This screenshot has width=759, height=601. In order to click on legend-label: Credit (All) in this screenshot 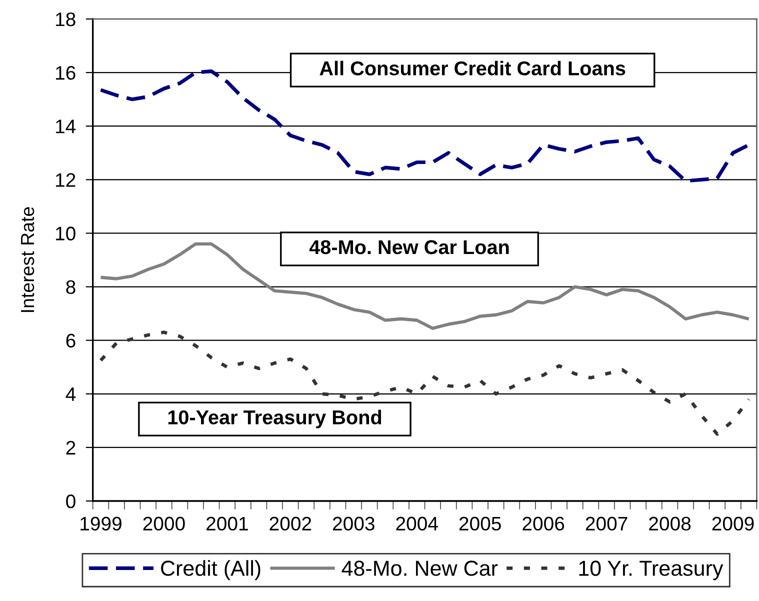, I will do `click(210, 570)`.